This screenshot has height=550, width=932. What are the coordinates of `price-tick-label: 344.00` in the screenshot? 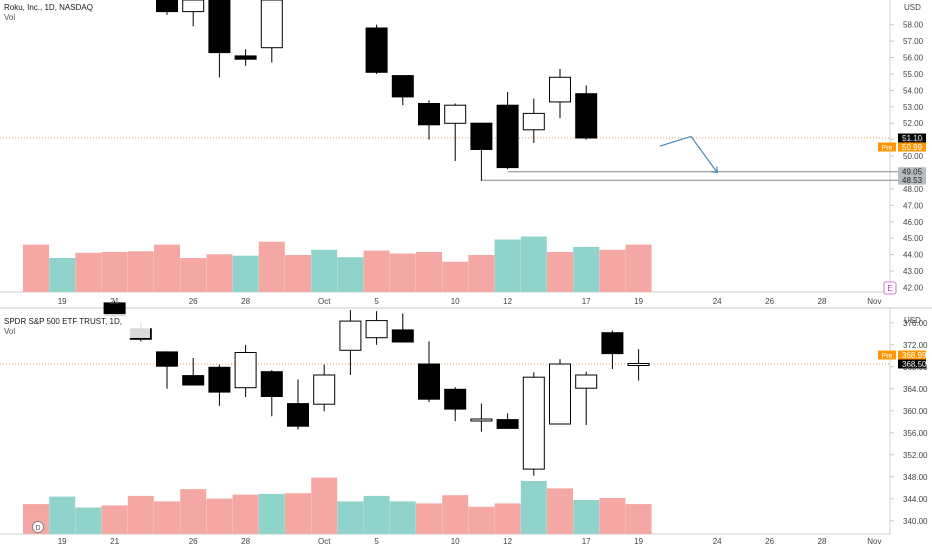 It's located at (915, 499).